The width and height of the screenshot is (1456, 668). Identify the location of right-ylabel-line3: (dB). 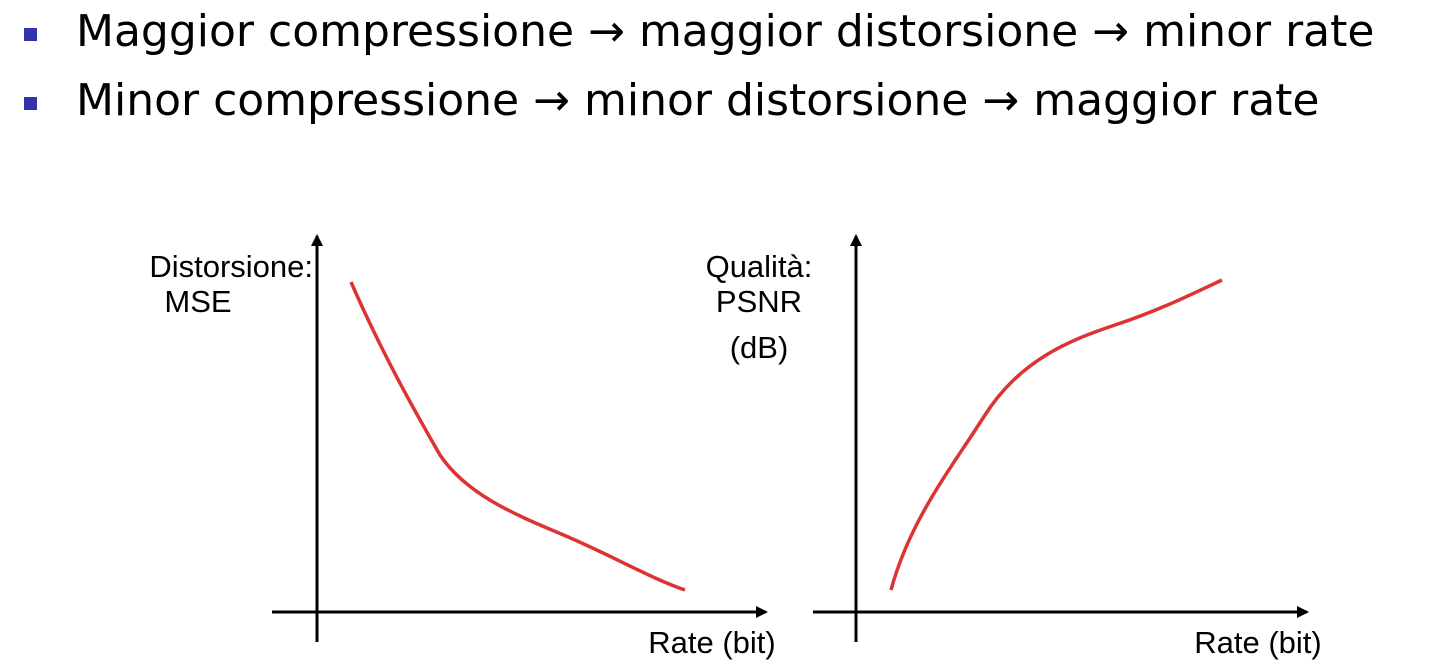
(759, 347).